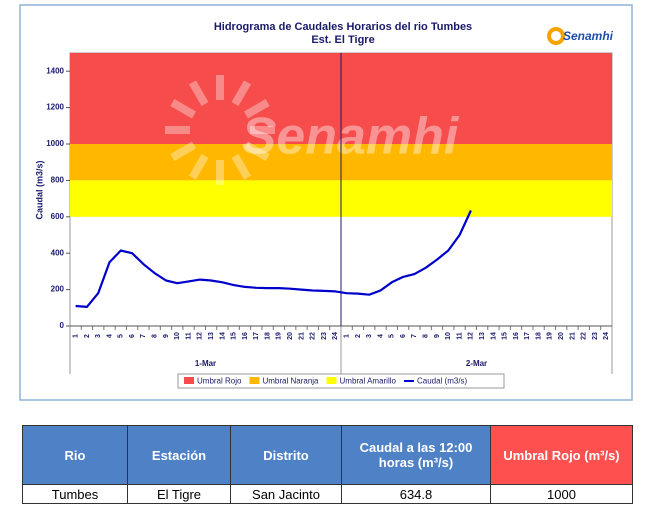  Describe the element at coordinates (58, 180) in the screenshot. I see `y-tick-label: 800` at that location.